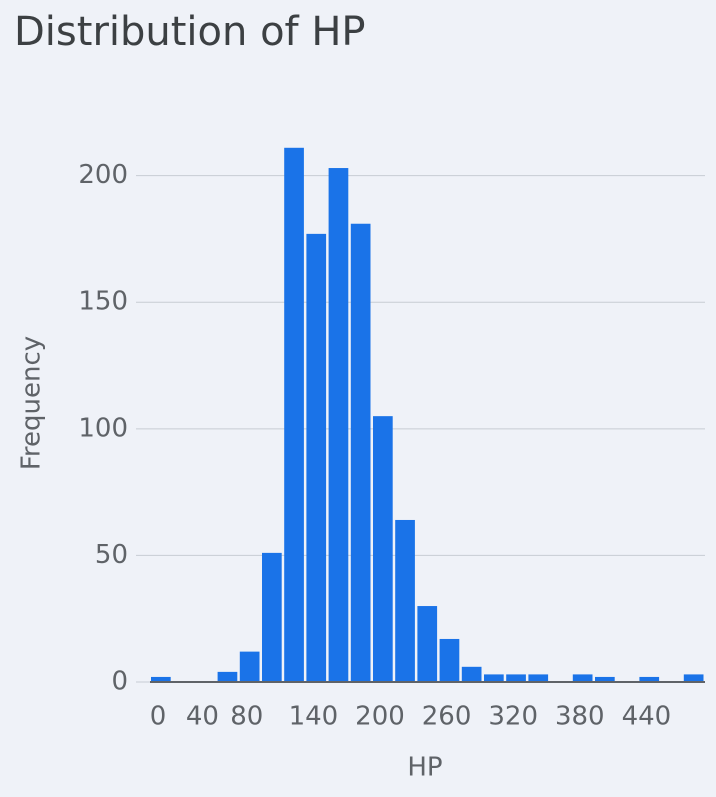  What do you see at coordinates (103, 428) in the screenshot?
I see `y-tick-label: 100` at bounding box center [103, 428].